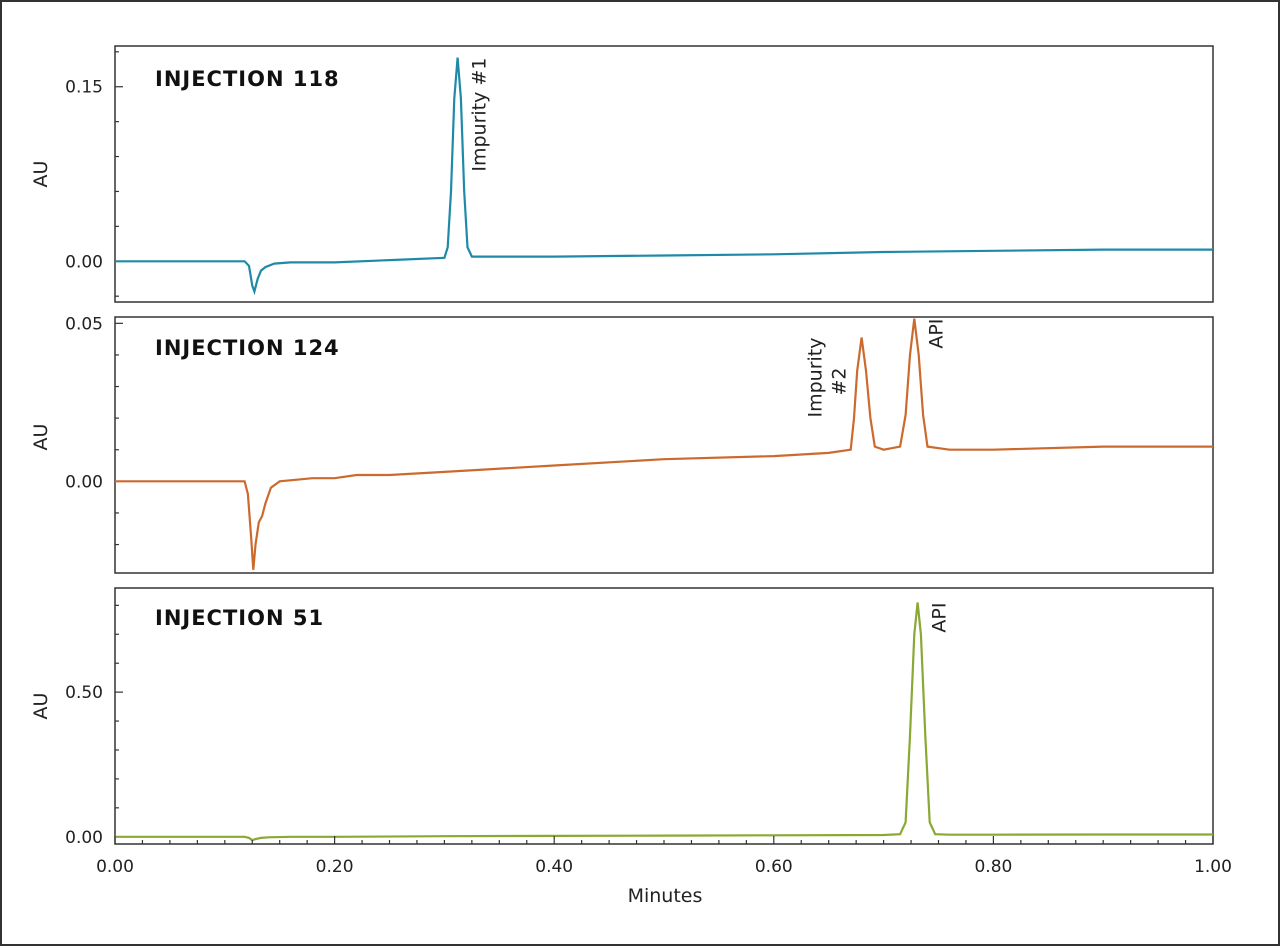 This screenshot has width=1280, height=946. What do you see at coordinates (840, 382) in the screenshot?
I see `peak-label-impurity-2-line2: #2` at bounding box center [840, 382].